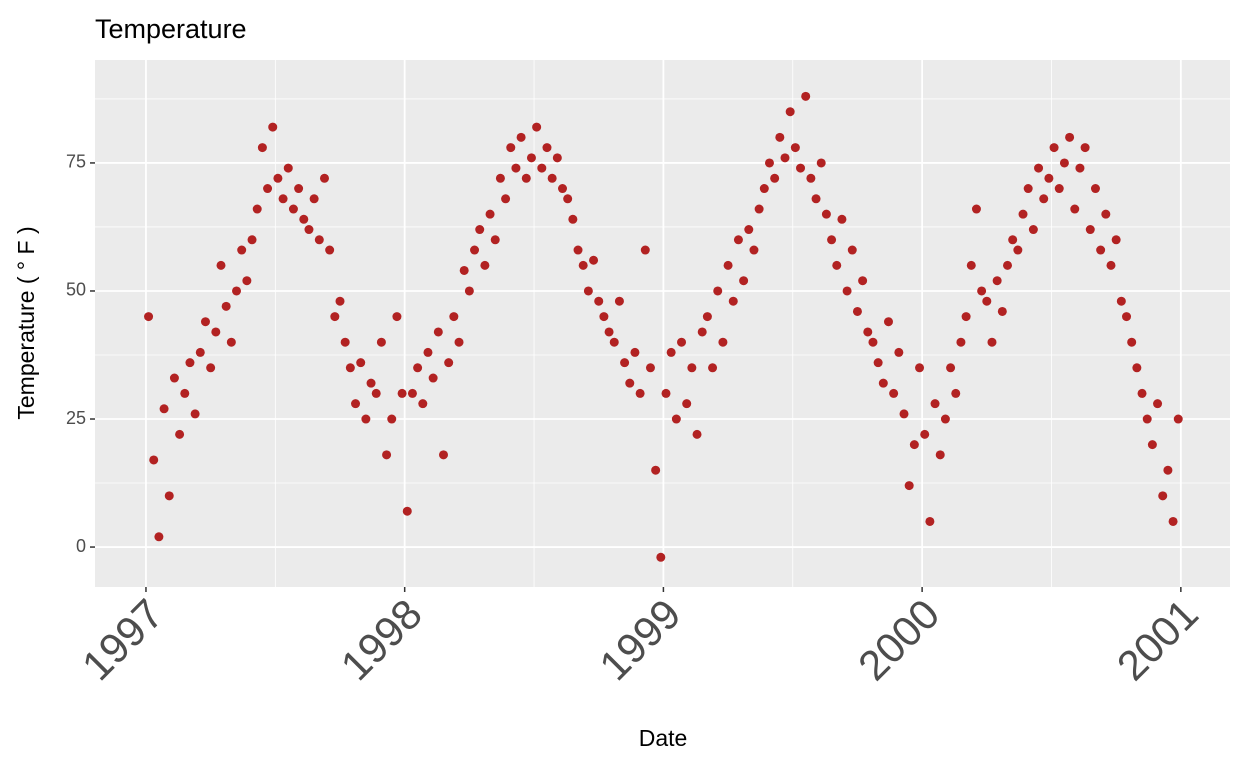 The width and height of the screenshot is (1248, 768). I want to click on x-axis-label: Date, so click(663, 738).